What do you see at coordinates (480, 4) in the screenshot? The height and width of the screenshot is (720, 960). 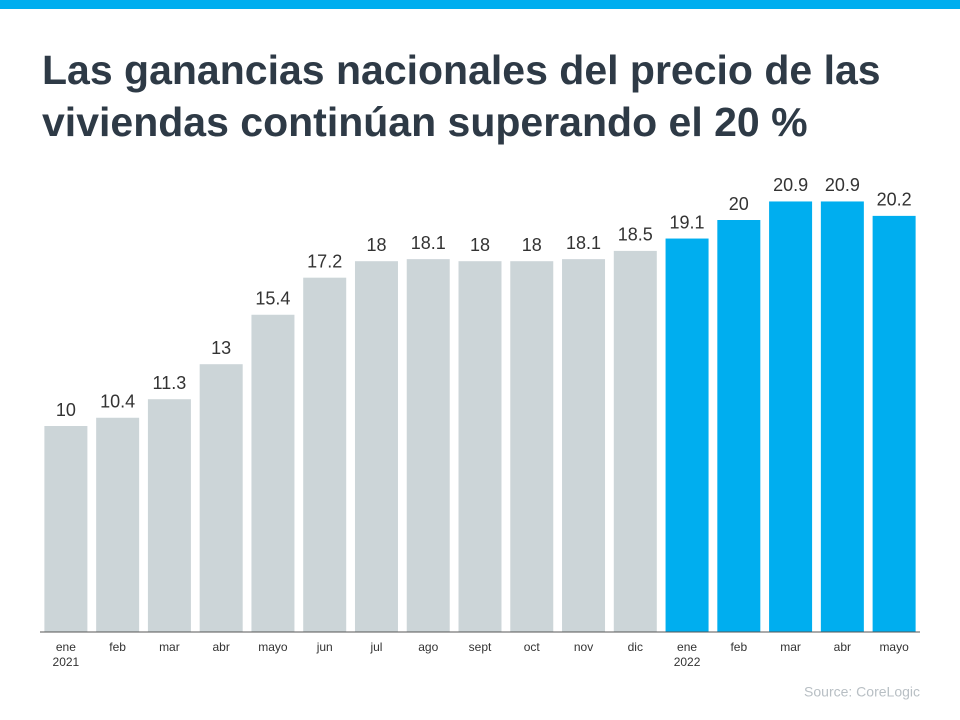 I see `top-stripe` at bounding box center [480, 4].